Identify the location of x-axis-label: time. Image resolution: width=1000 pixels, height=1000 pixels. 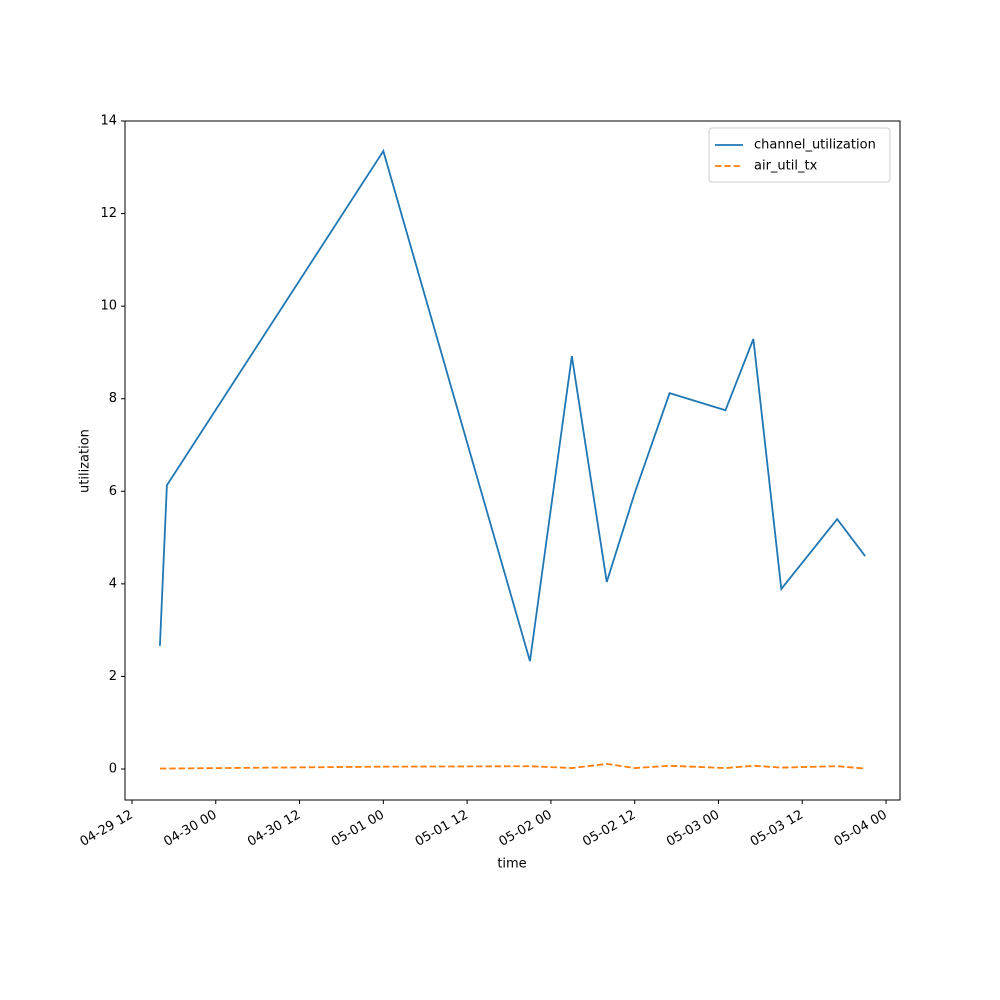
(511, 864).